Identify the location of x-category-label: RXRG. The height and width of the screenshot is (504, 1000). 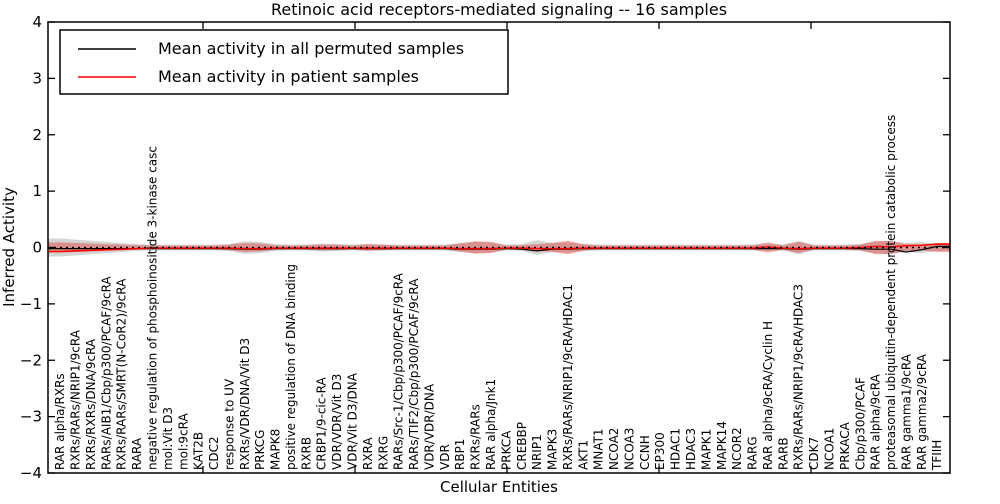
(383, 453).